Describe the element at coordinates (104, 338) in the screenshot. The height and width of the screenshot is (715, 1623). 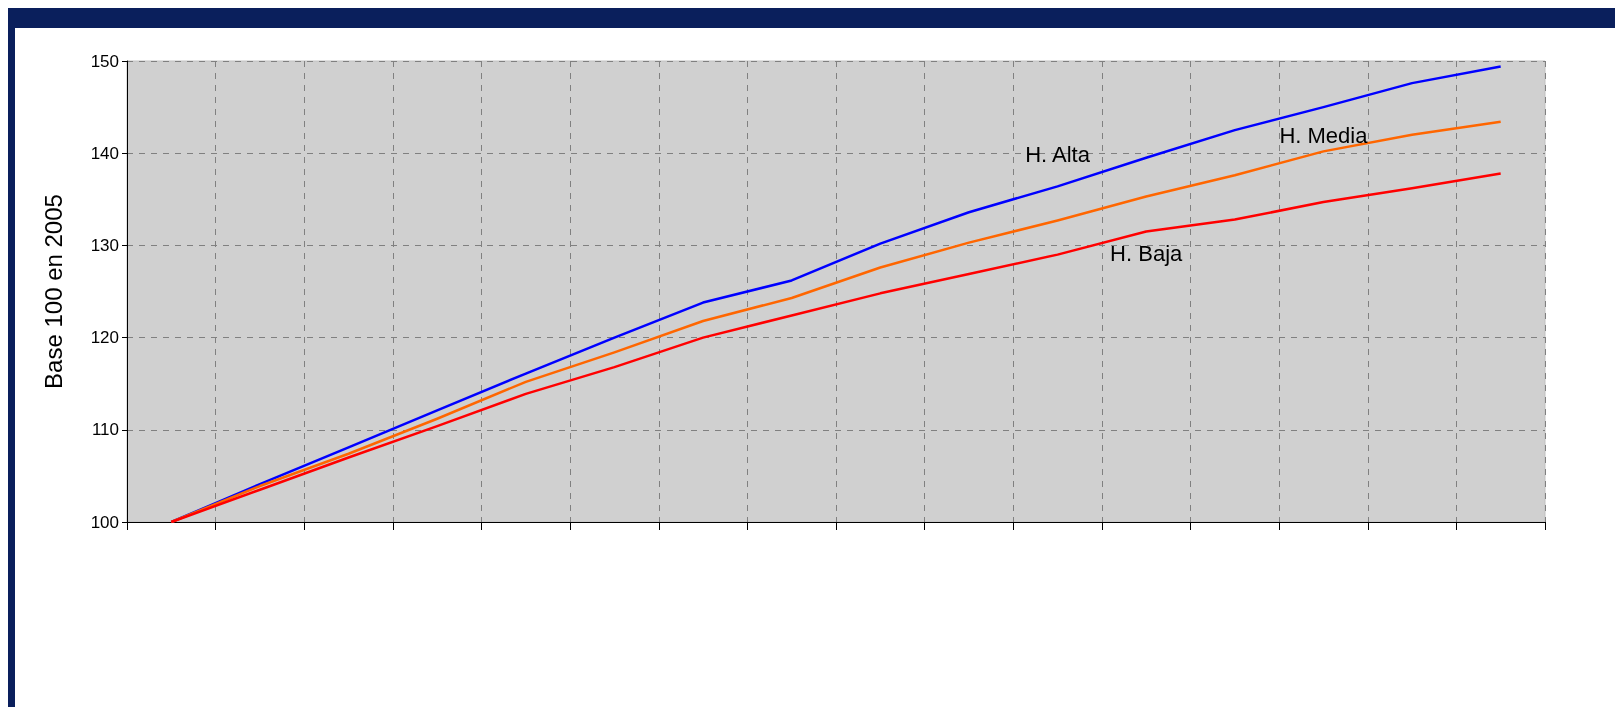
I see `y-tick-label: 120` at that location.